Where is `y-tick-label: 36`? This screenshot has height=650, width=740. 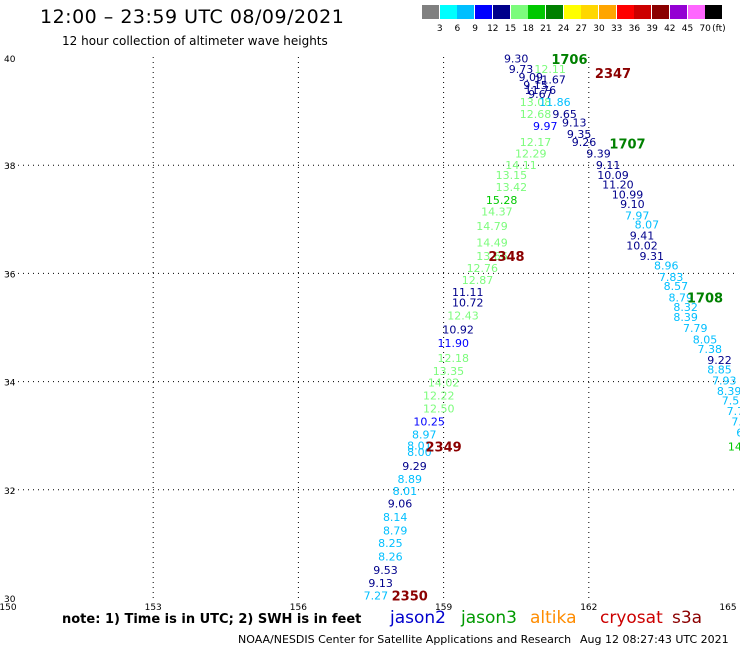
y-tick-label: 36 is located at coordinates (10, 275).